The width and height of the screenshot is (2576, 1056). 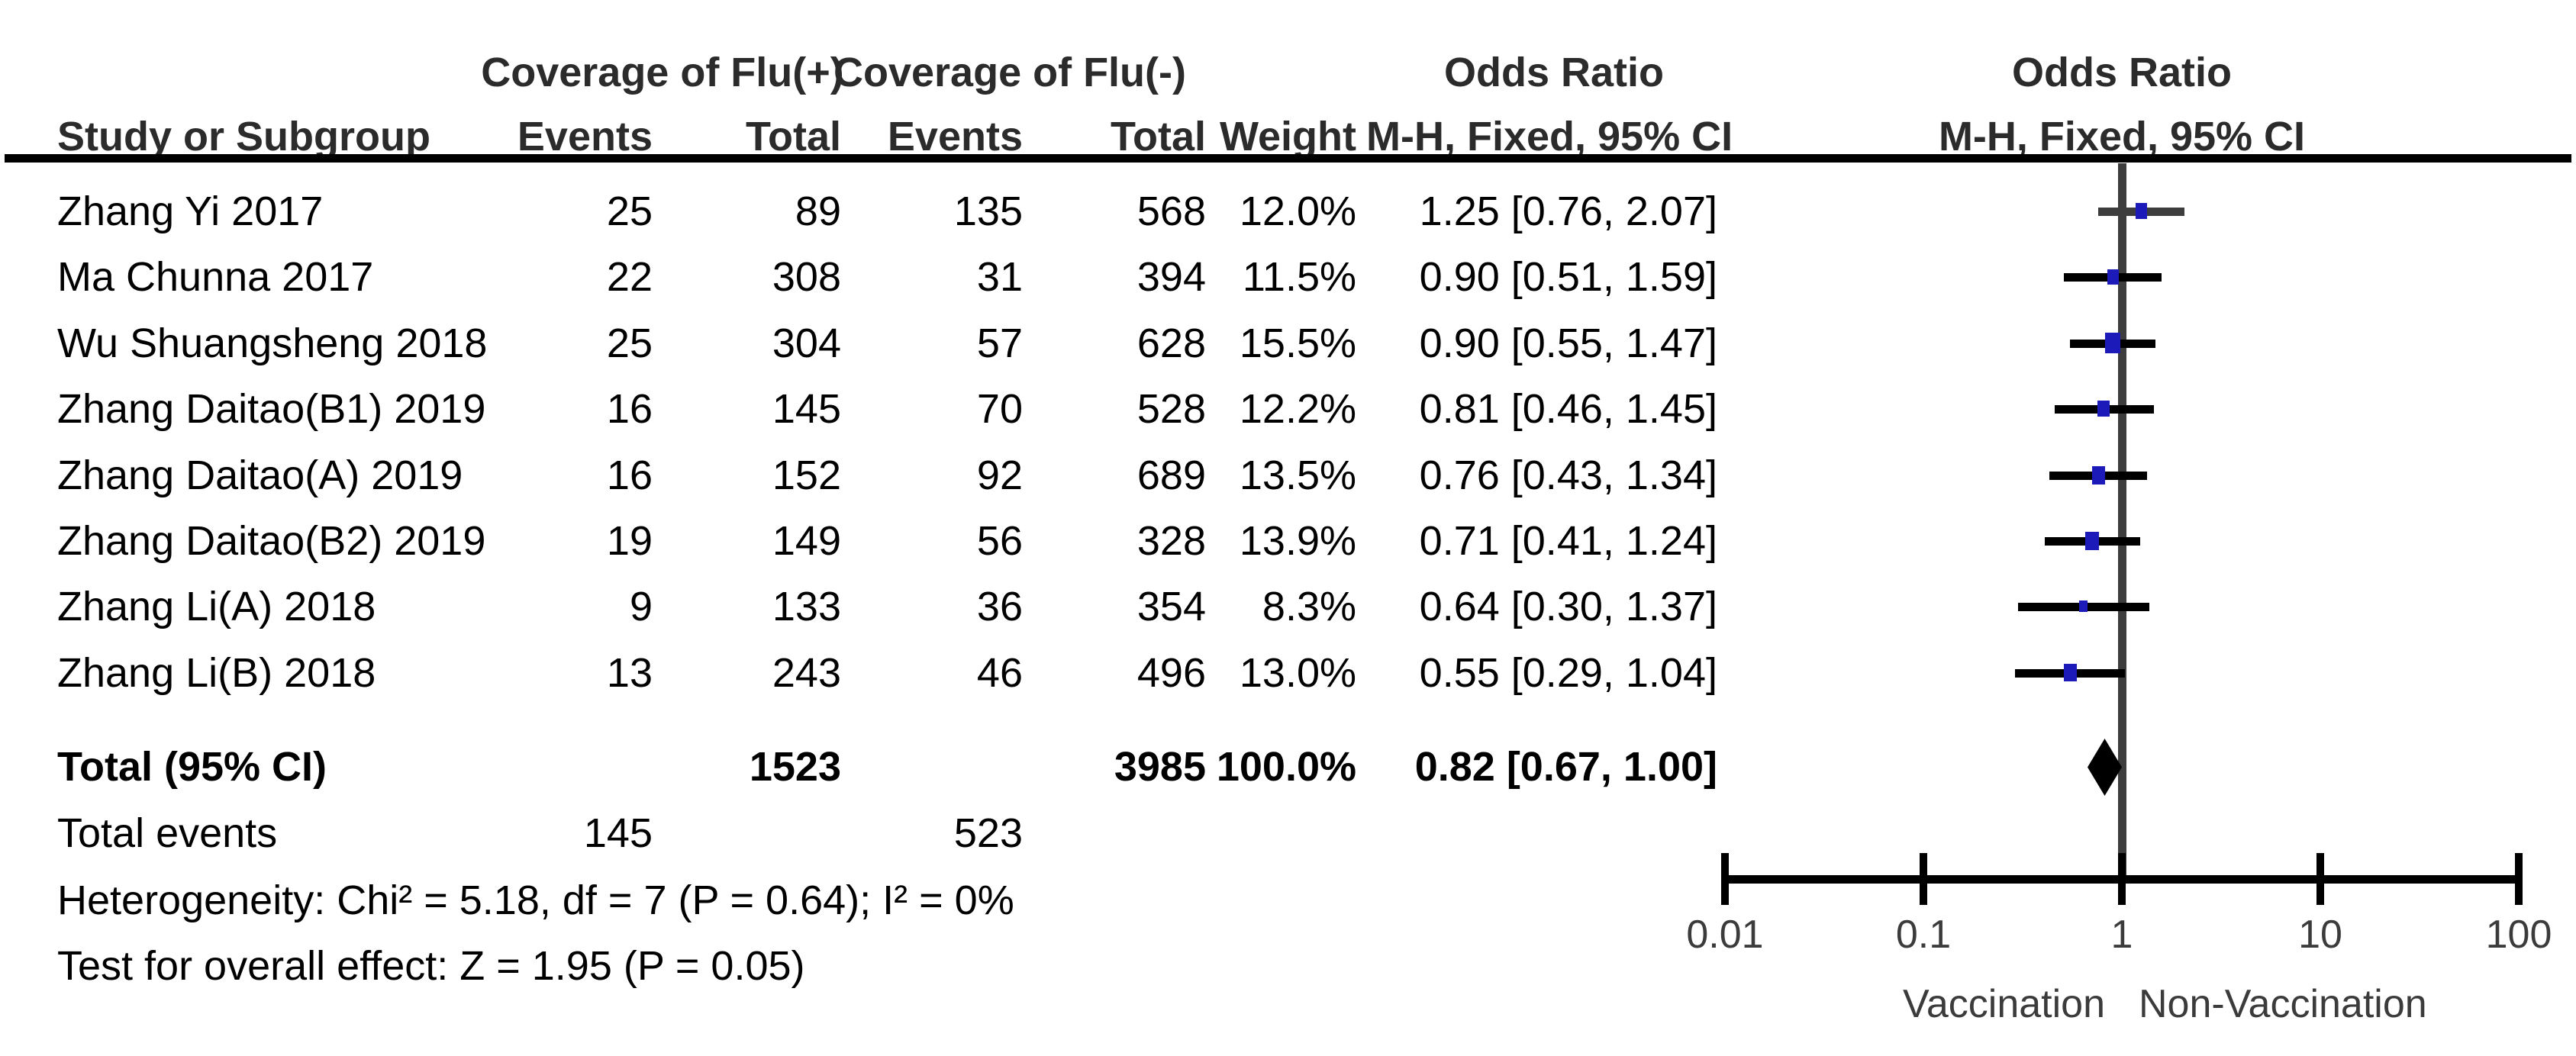 I want to click on column-group-flu-positive: Coverage of Flu(+), so click(x=662, y=72).